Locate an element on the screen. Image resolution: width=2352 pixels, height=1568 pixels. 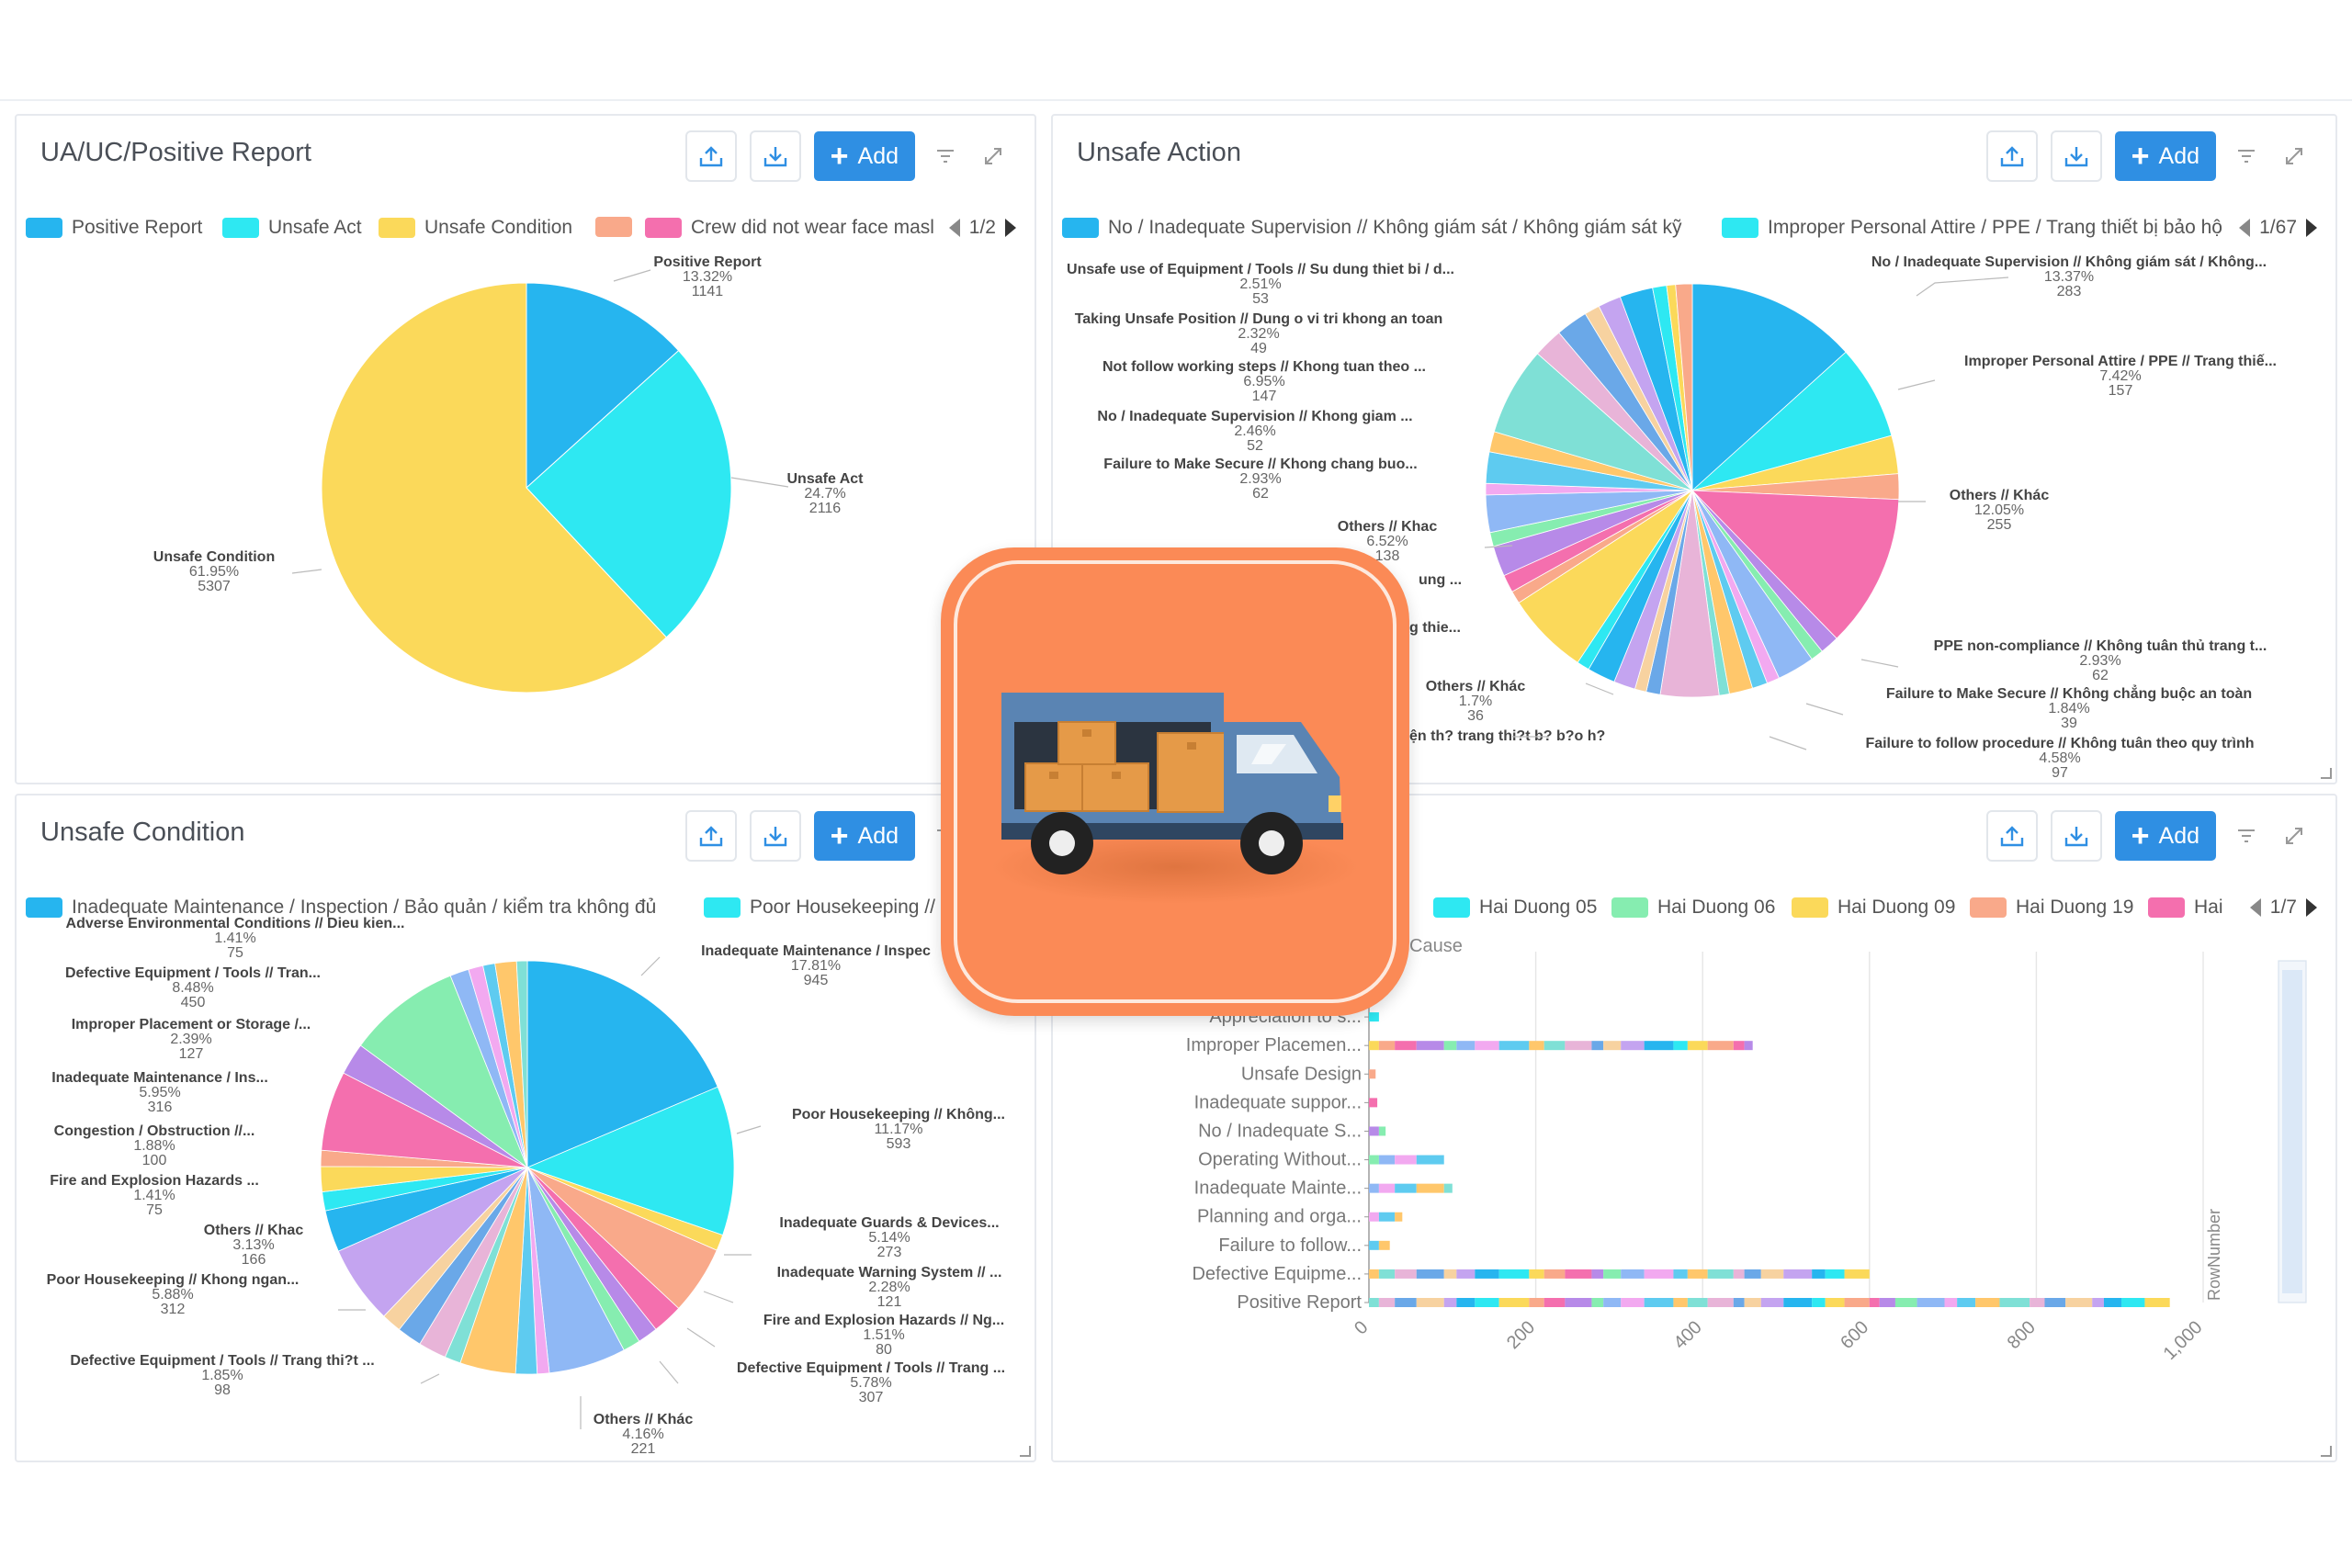
slice-label: ện th? trang thi?t b? b?o h? is located at coordinates (1507, 736).